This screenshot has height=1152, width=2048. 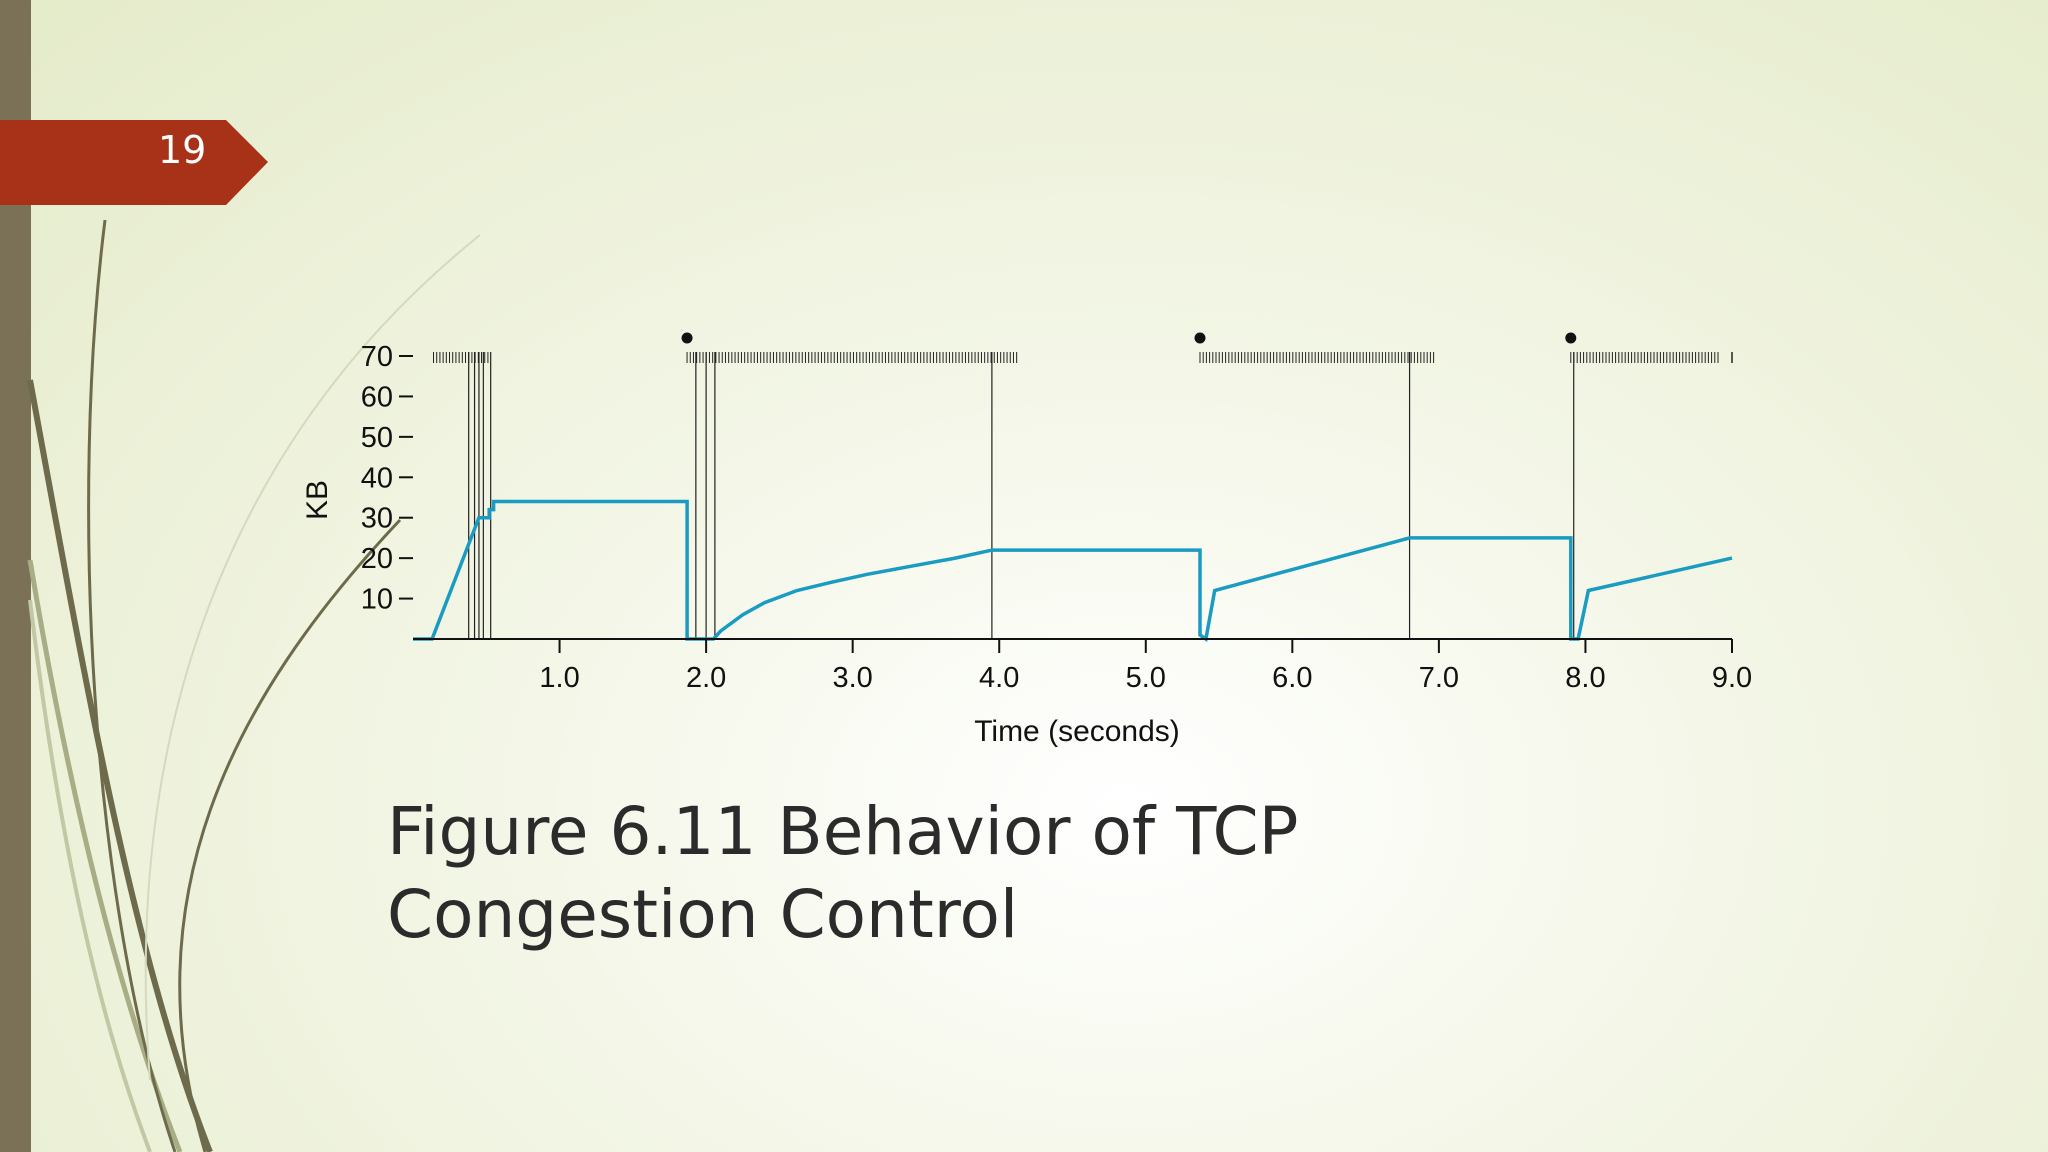 What do you see at coordinates (853, 678) in the screenshot?
I see `x-tick-label: 3.0` at bounding box center [853, 678].